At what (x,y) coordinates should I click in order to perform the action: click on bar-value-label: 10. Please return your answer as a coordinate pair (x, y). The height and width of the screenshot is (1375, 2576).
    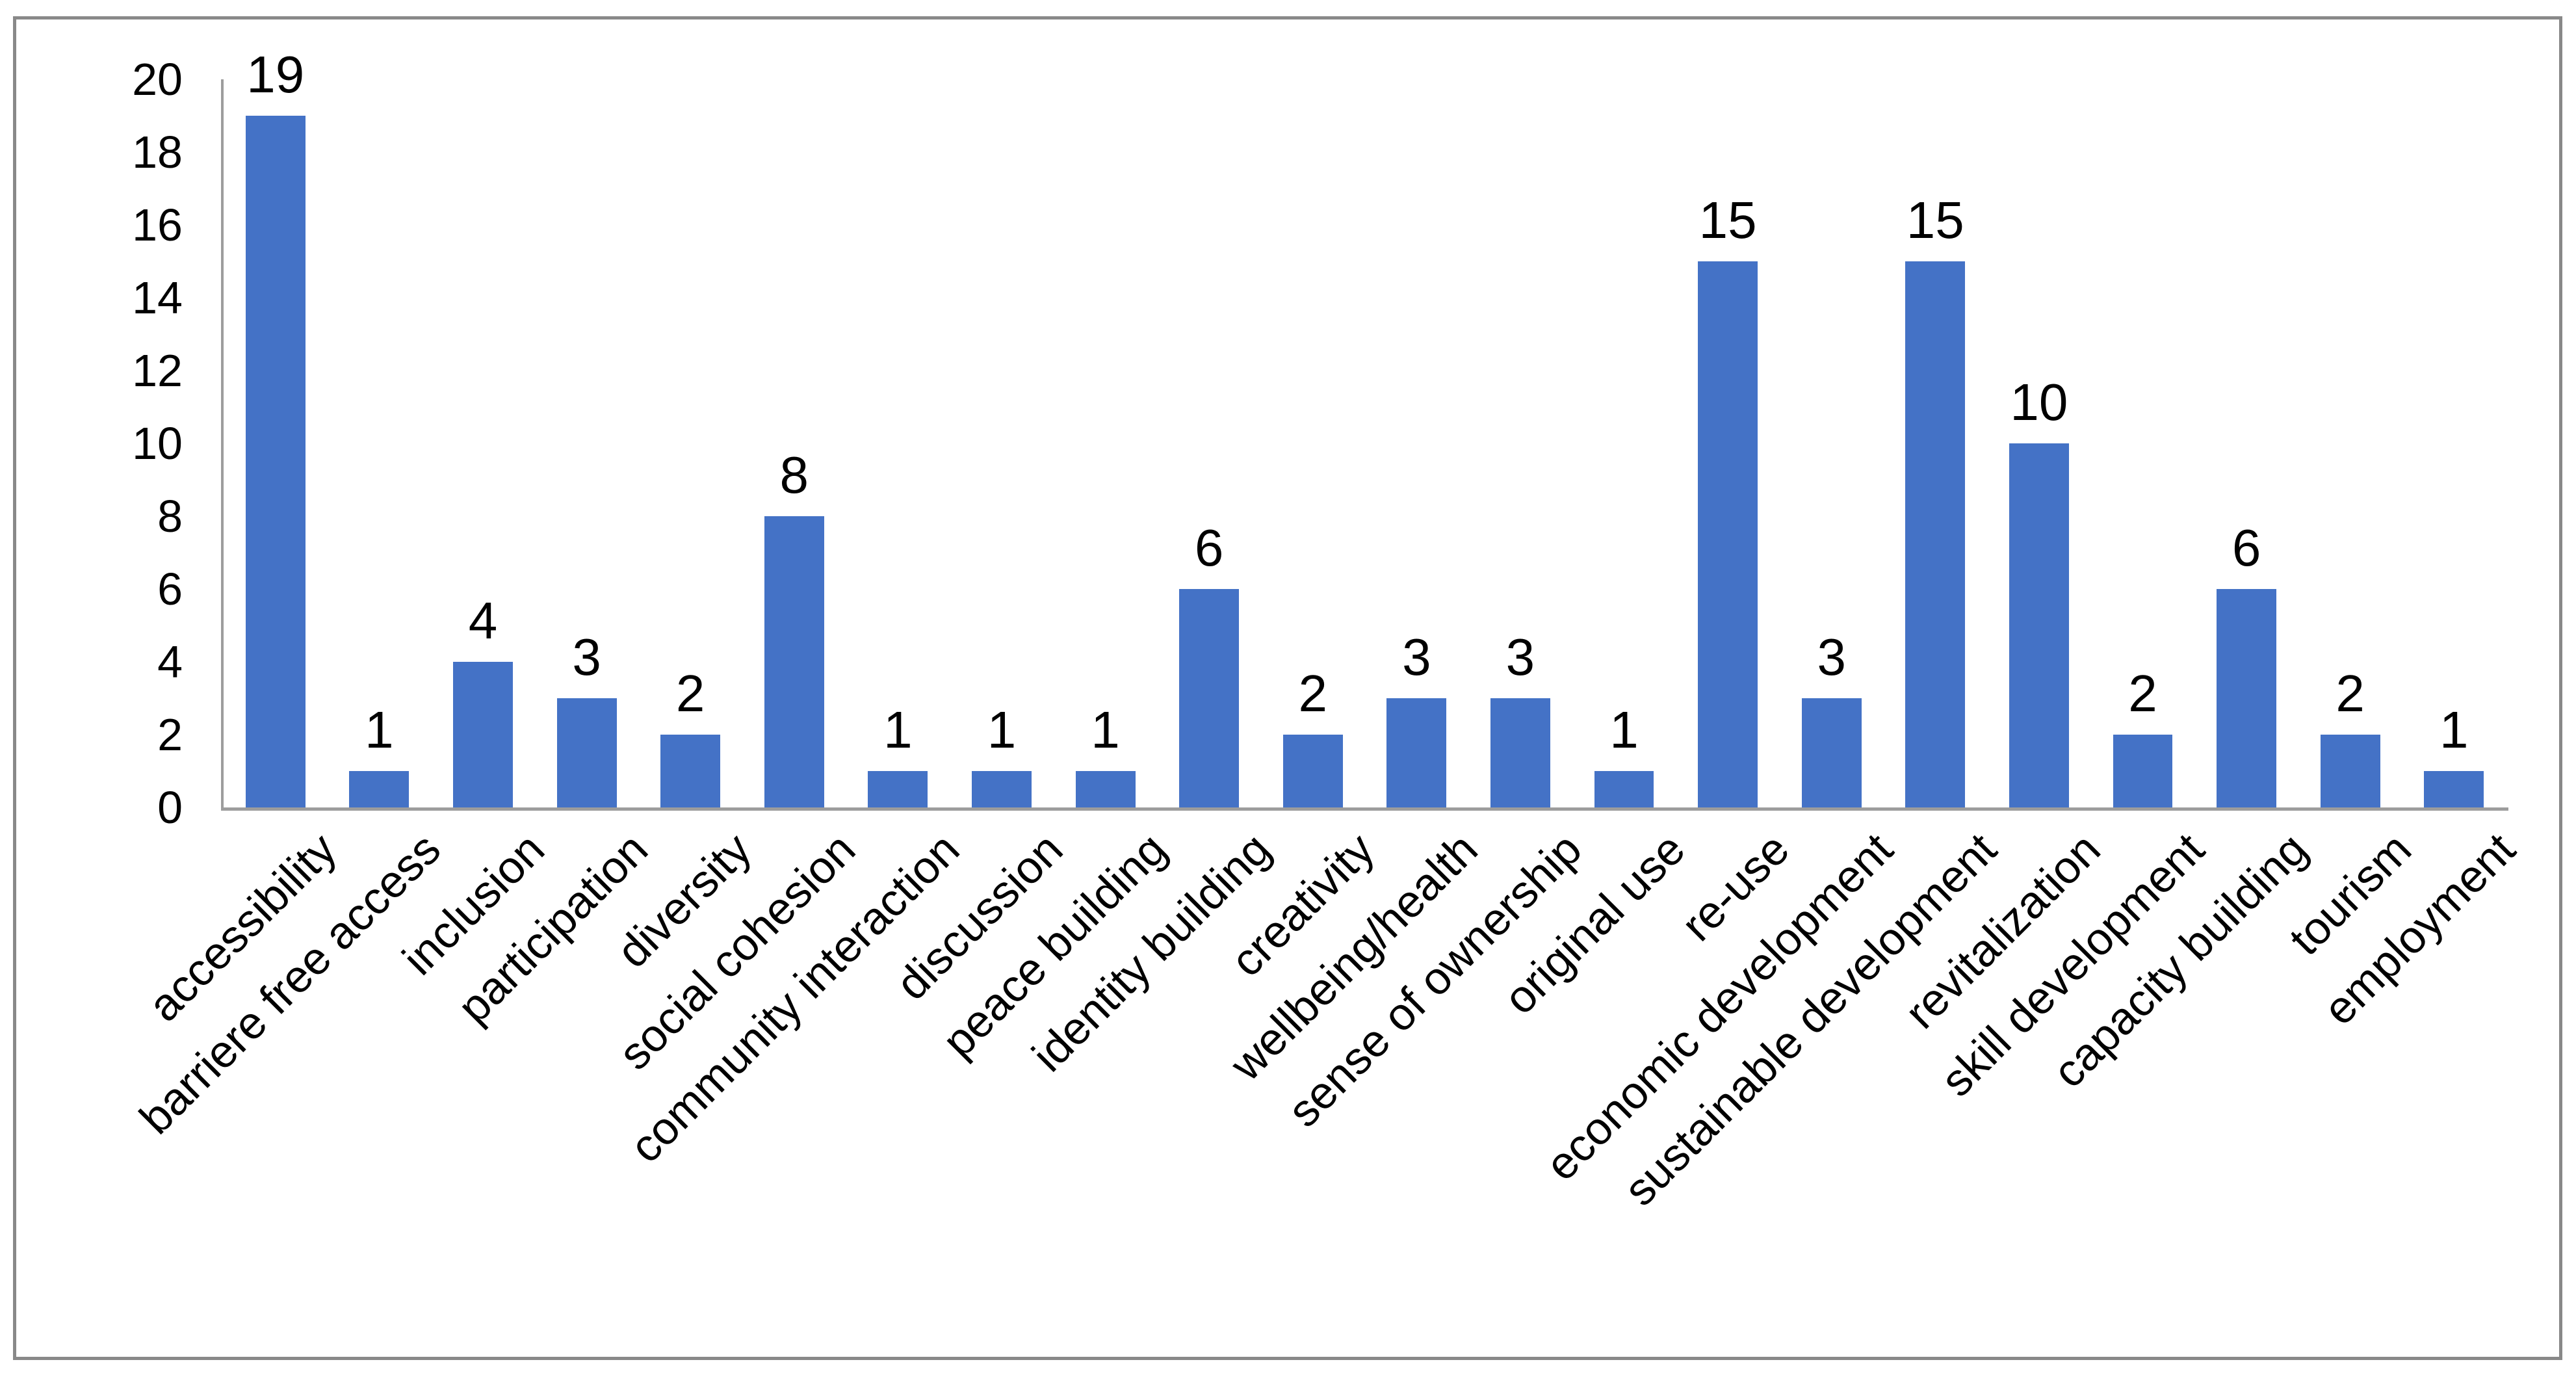
    Looking at the image, I should click on (2039, 402).